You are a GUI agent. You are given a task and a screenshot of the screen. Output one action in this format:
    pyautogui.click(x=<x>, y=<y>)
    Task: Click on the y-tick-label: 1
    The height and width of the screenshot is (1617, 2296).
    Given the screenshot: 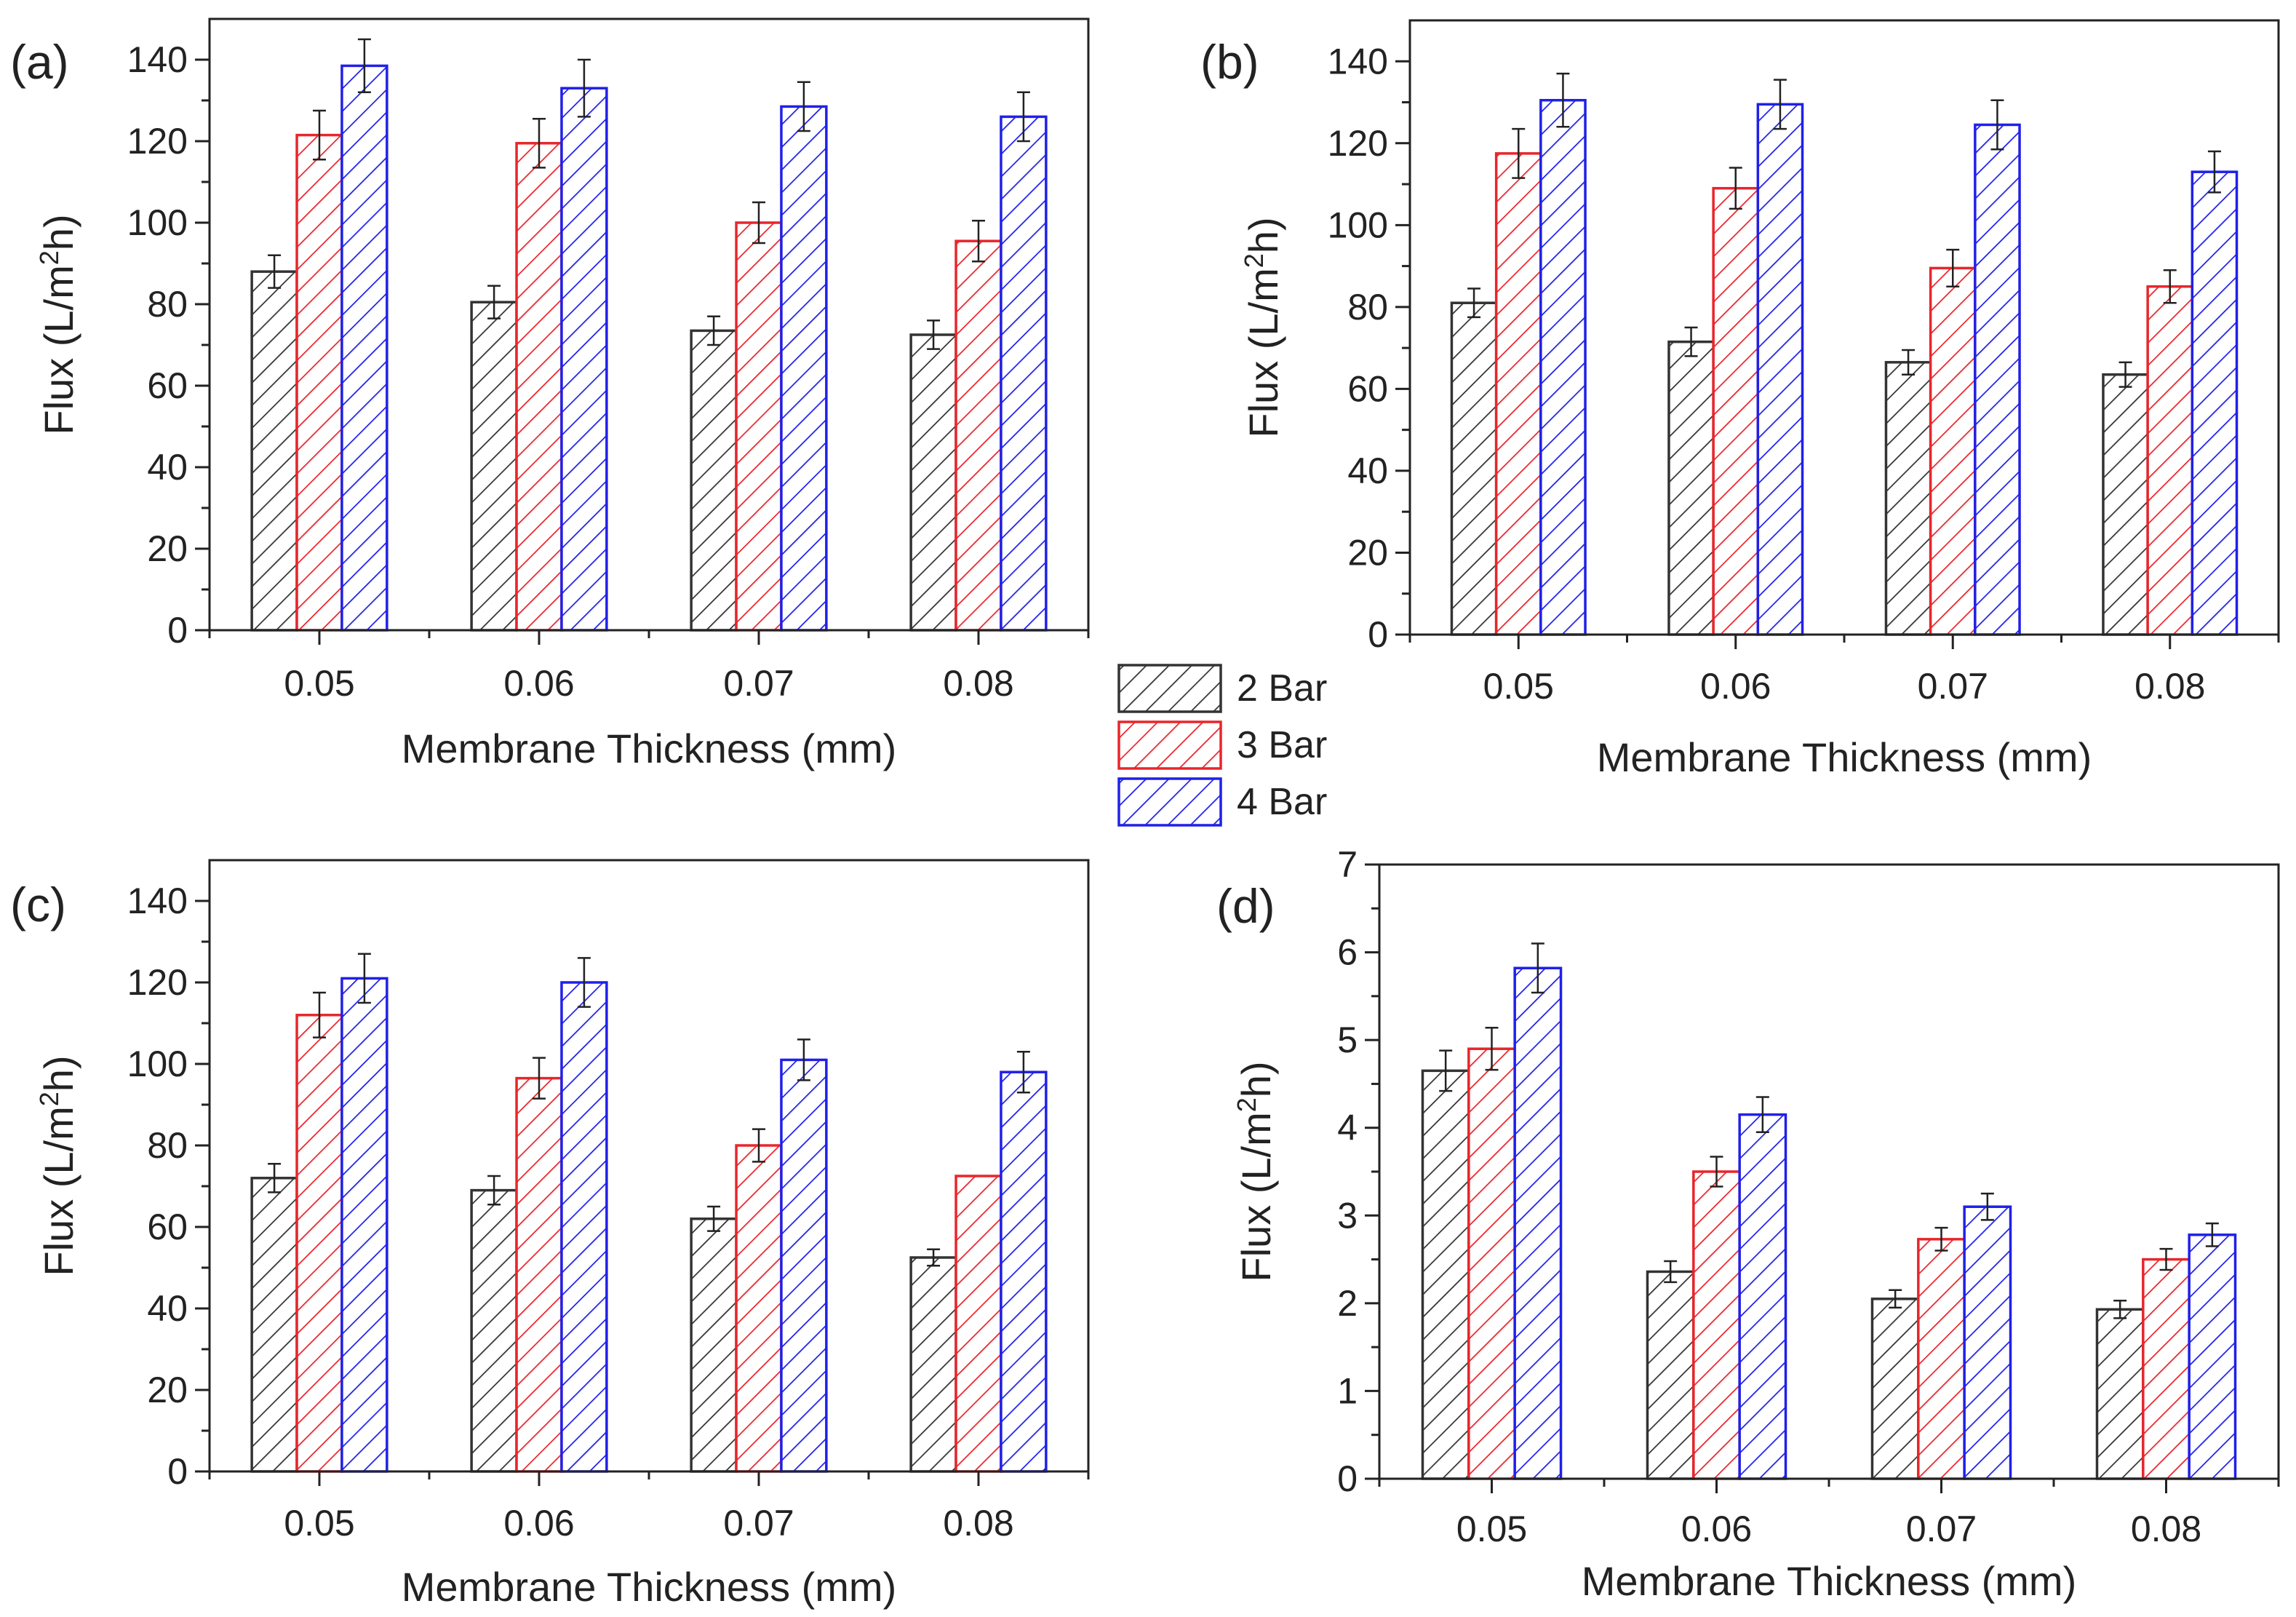 What is the action you would take?
    pyautogui.click(x=1347, y=1390)
    